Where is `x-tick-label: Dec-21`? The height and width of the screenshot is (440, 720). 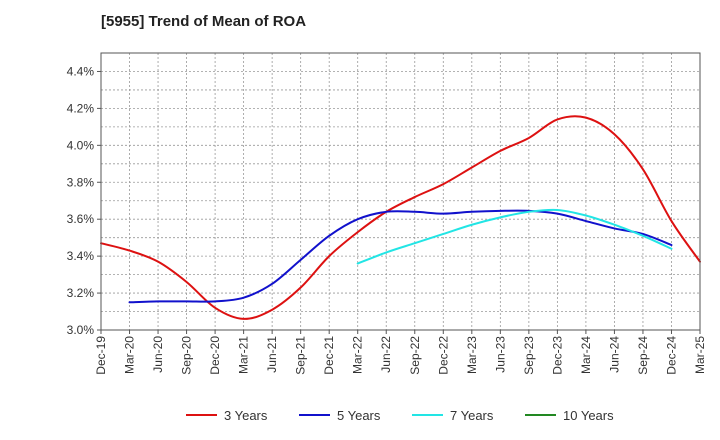 x-tick-label: Dec-21 is located at coordinates (329, 355).